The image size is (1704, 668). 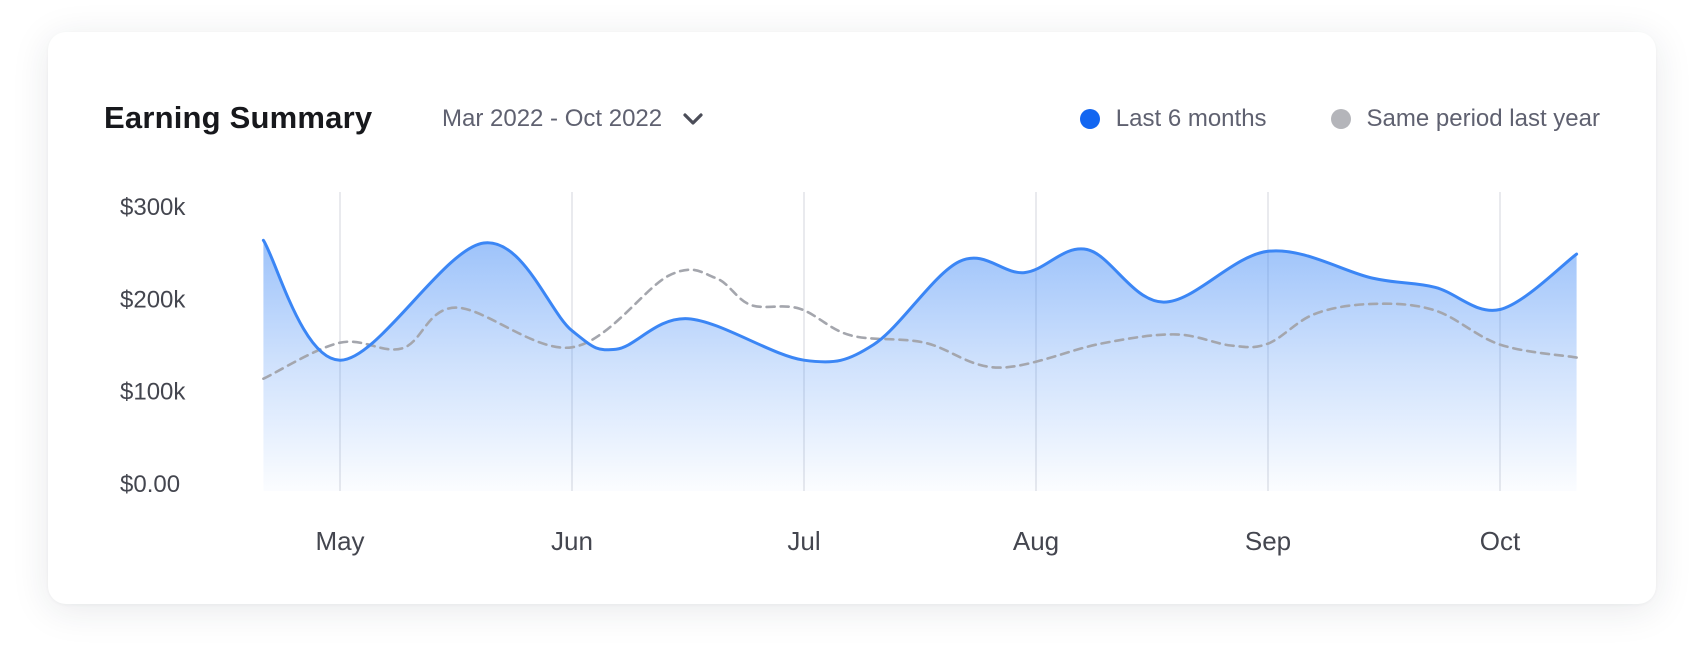 I want to click on legend-item-same-period-last-year: Same period last year, so click(x=1465, y=119).